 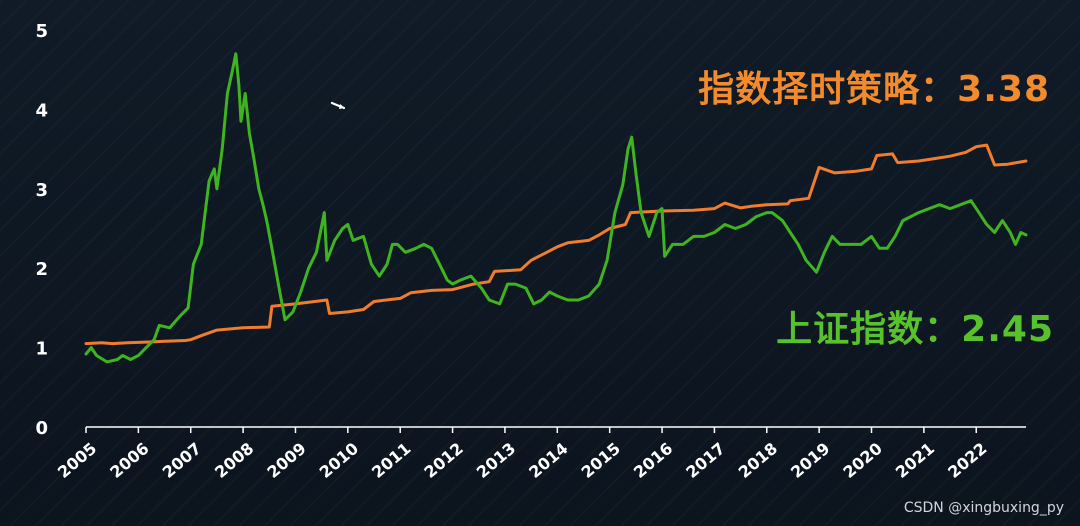 I want to click on y-tick-label: 2, so click(x=41, y=269).